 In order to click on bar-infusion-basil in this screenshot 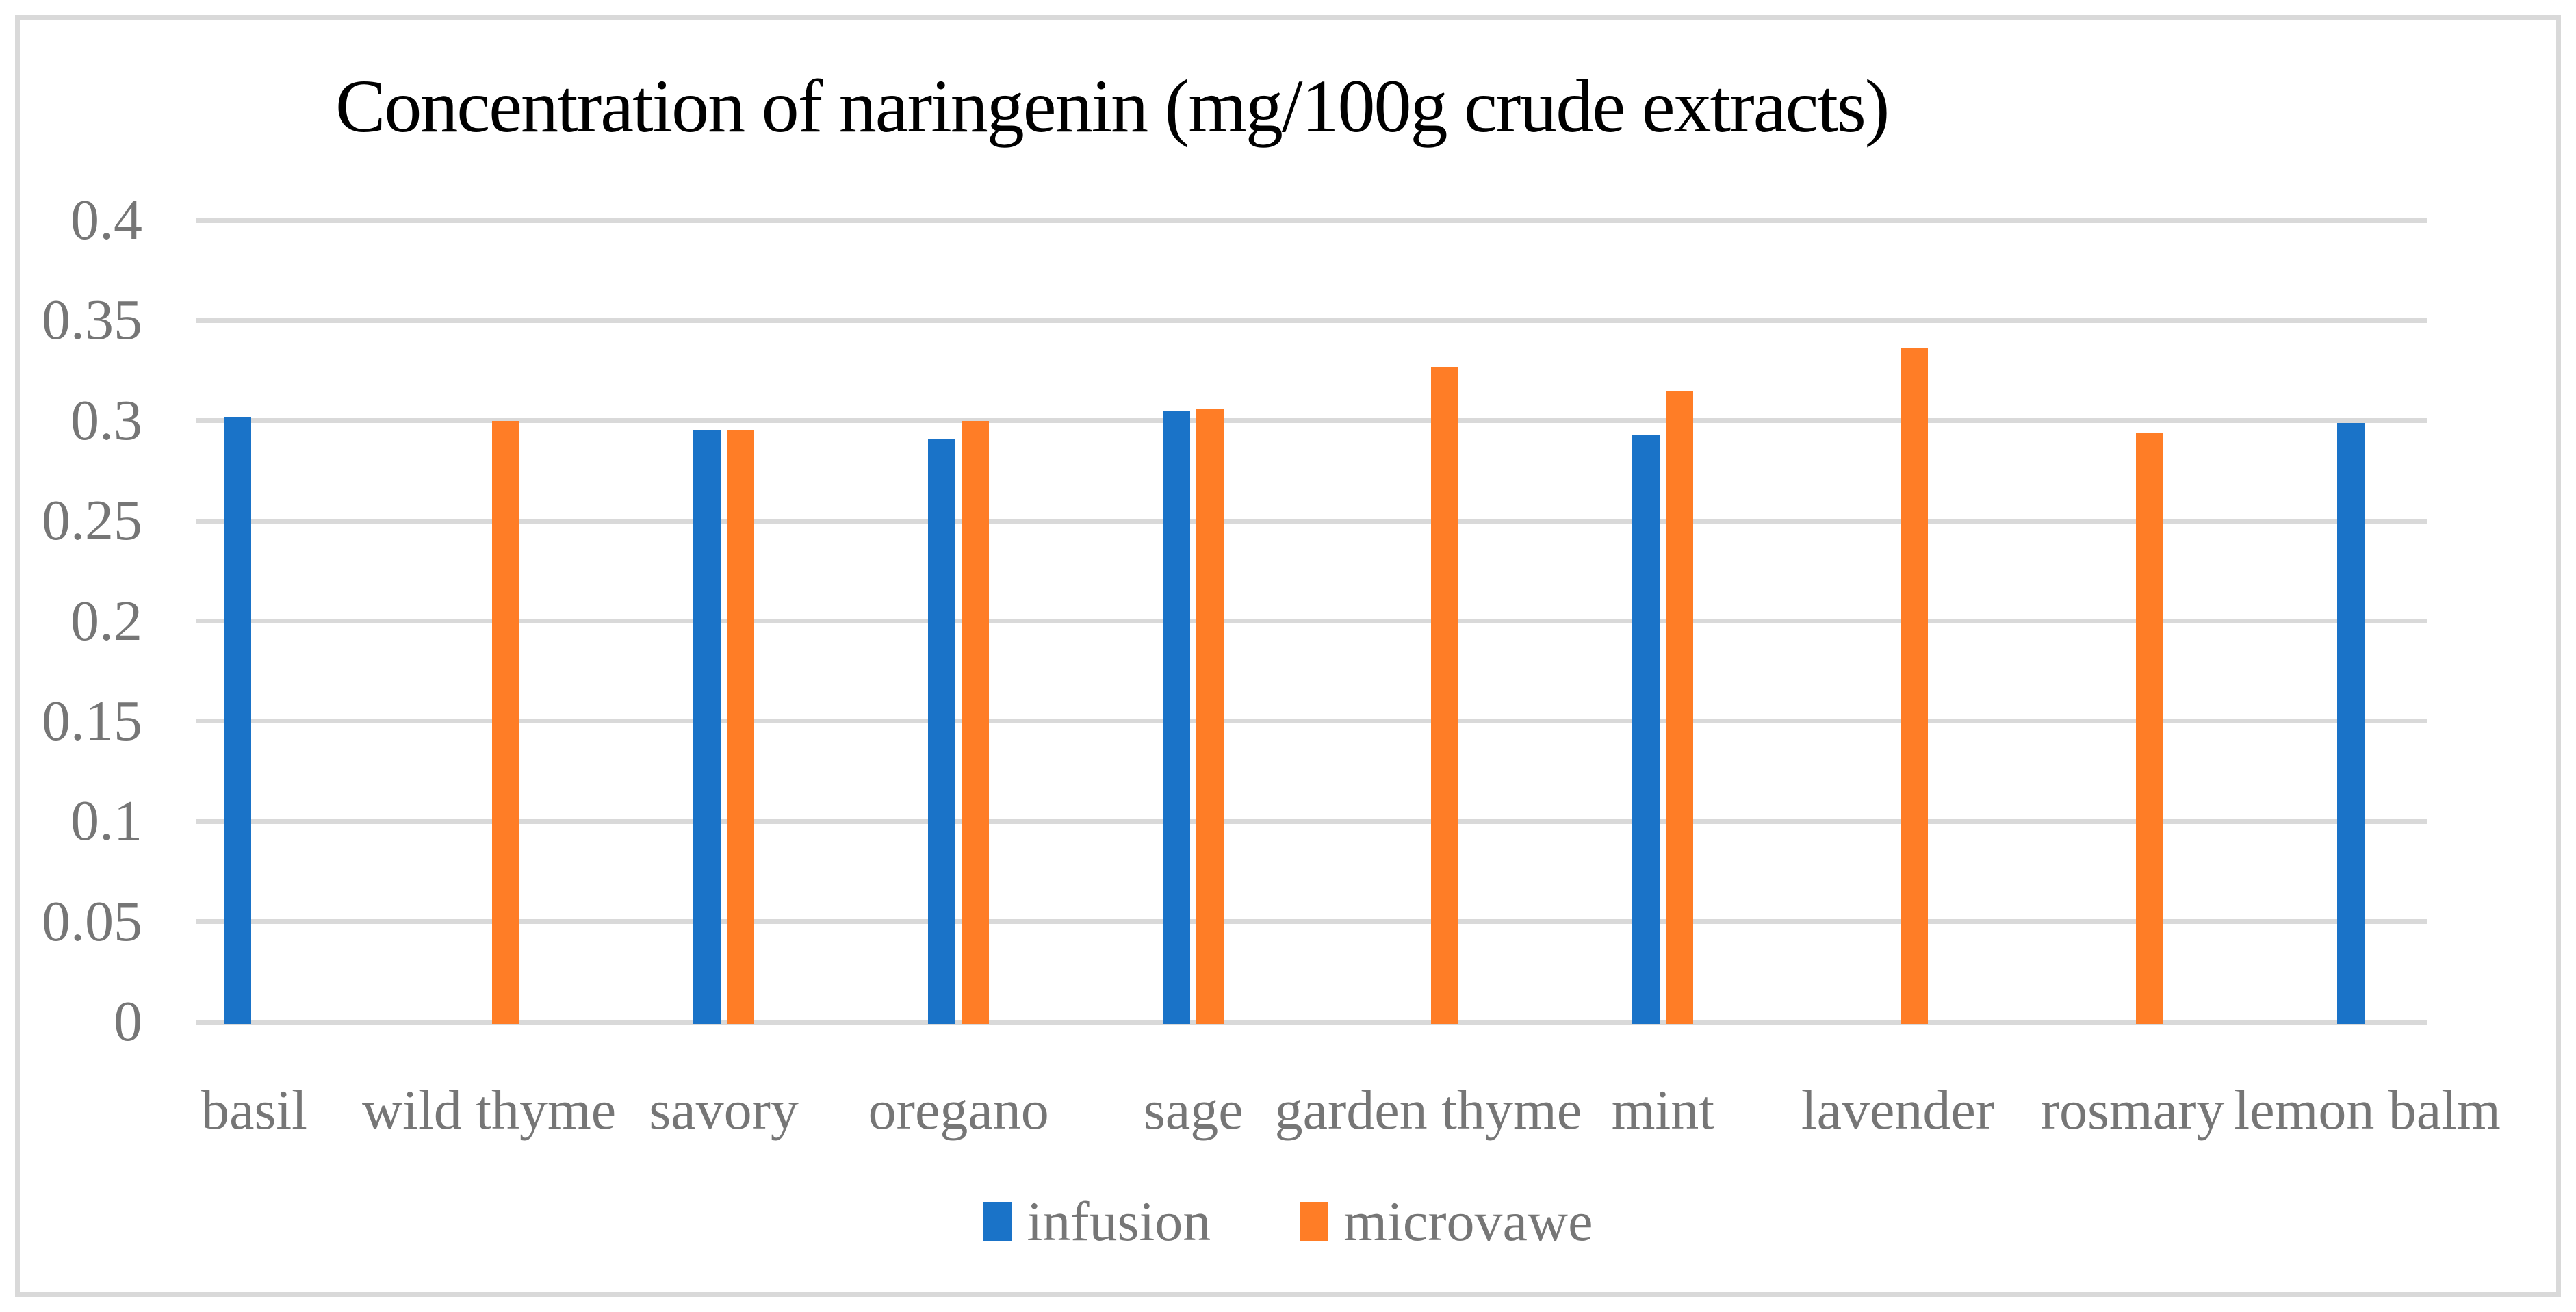, I will do `click(237, 720)`.